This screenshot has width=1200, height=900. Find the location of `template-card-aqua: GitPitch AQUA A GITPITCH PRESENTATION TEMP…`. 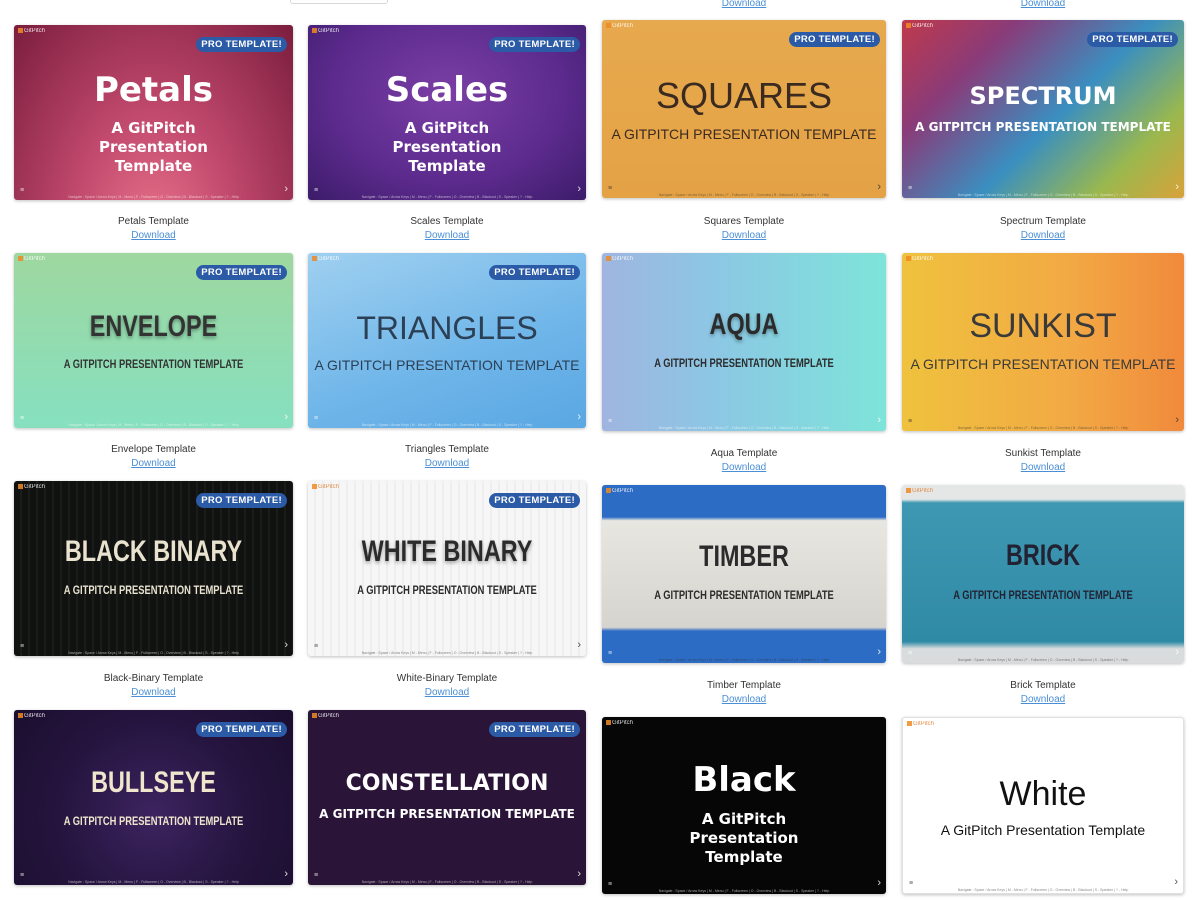

template-card-aqua: GitPitch AQUA A GITPITCH PRESENTATION TEMP… is located at coordinates (744, 367).